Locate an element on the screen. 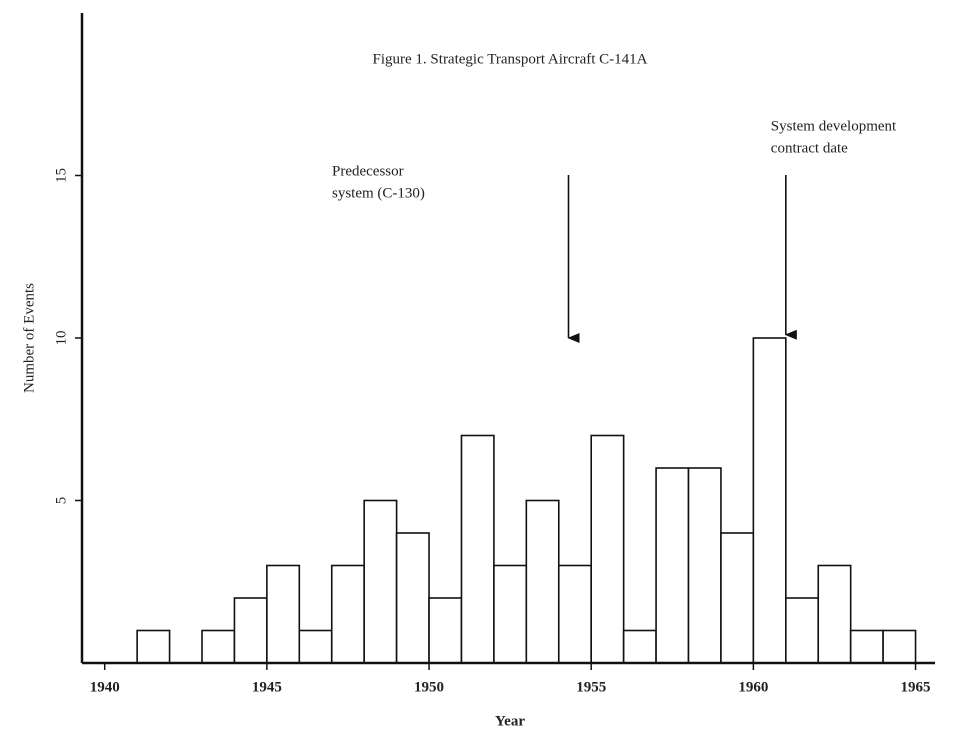 This screenshot has height=738, width=961. y-axis-label: Number of Events is located at coordinates (29, 338).